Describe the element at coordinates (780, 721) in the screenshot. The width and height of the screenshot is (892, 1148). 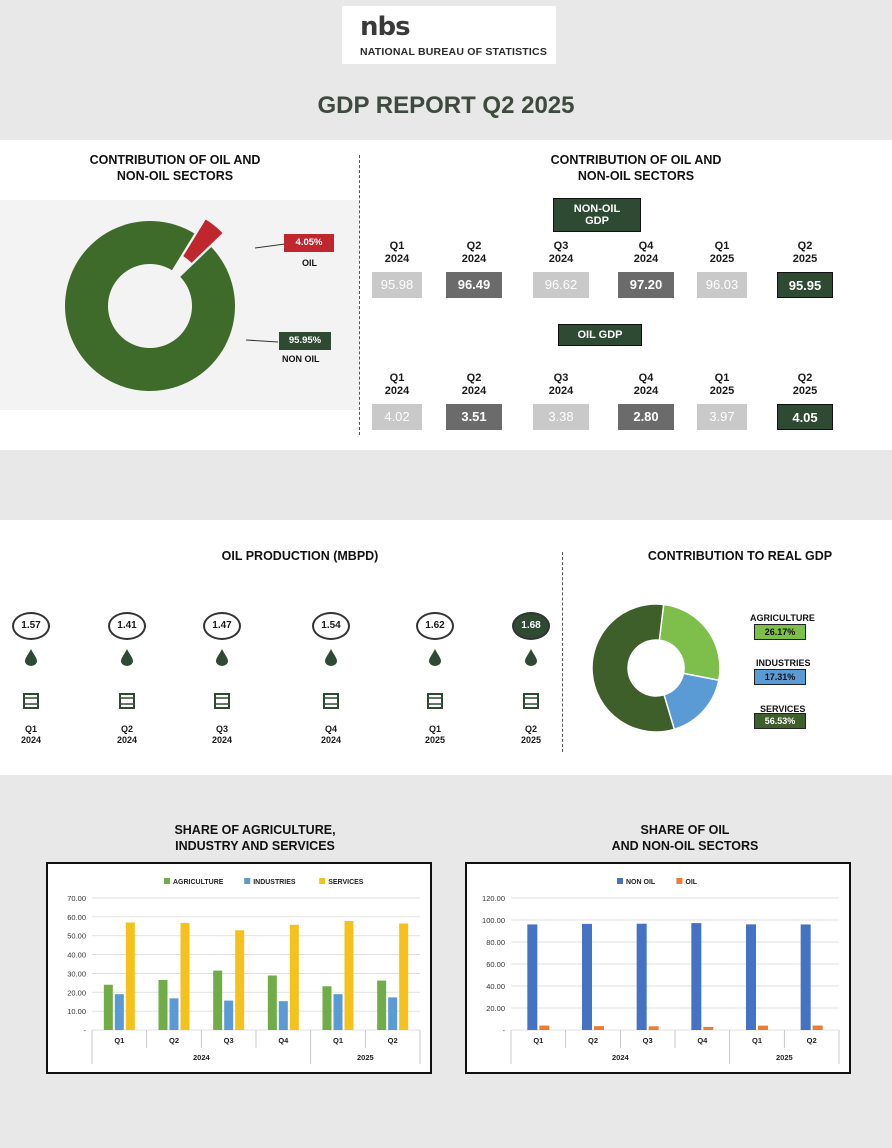
I see `services-pct: 56.53%` at that location.